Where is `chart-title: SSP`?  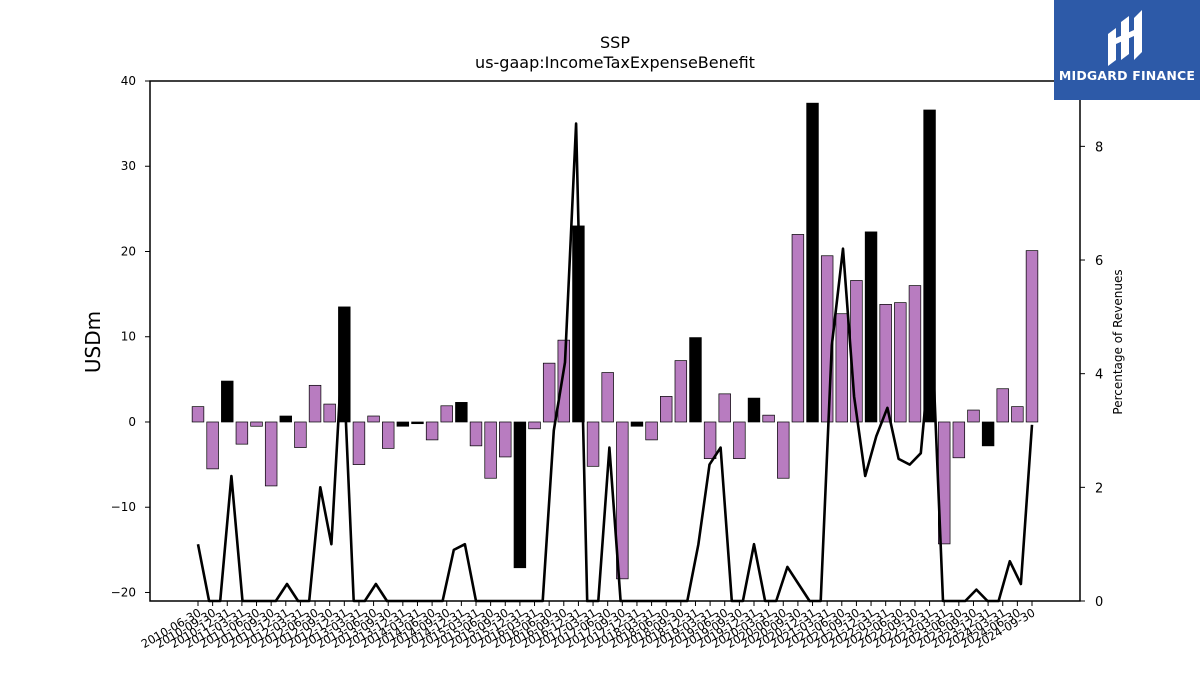
chart-title: SSP is located at coordinates (615, 42).